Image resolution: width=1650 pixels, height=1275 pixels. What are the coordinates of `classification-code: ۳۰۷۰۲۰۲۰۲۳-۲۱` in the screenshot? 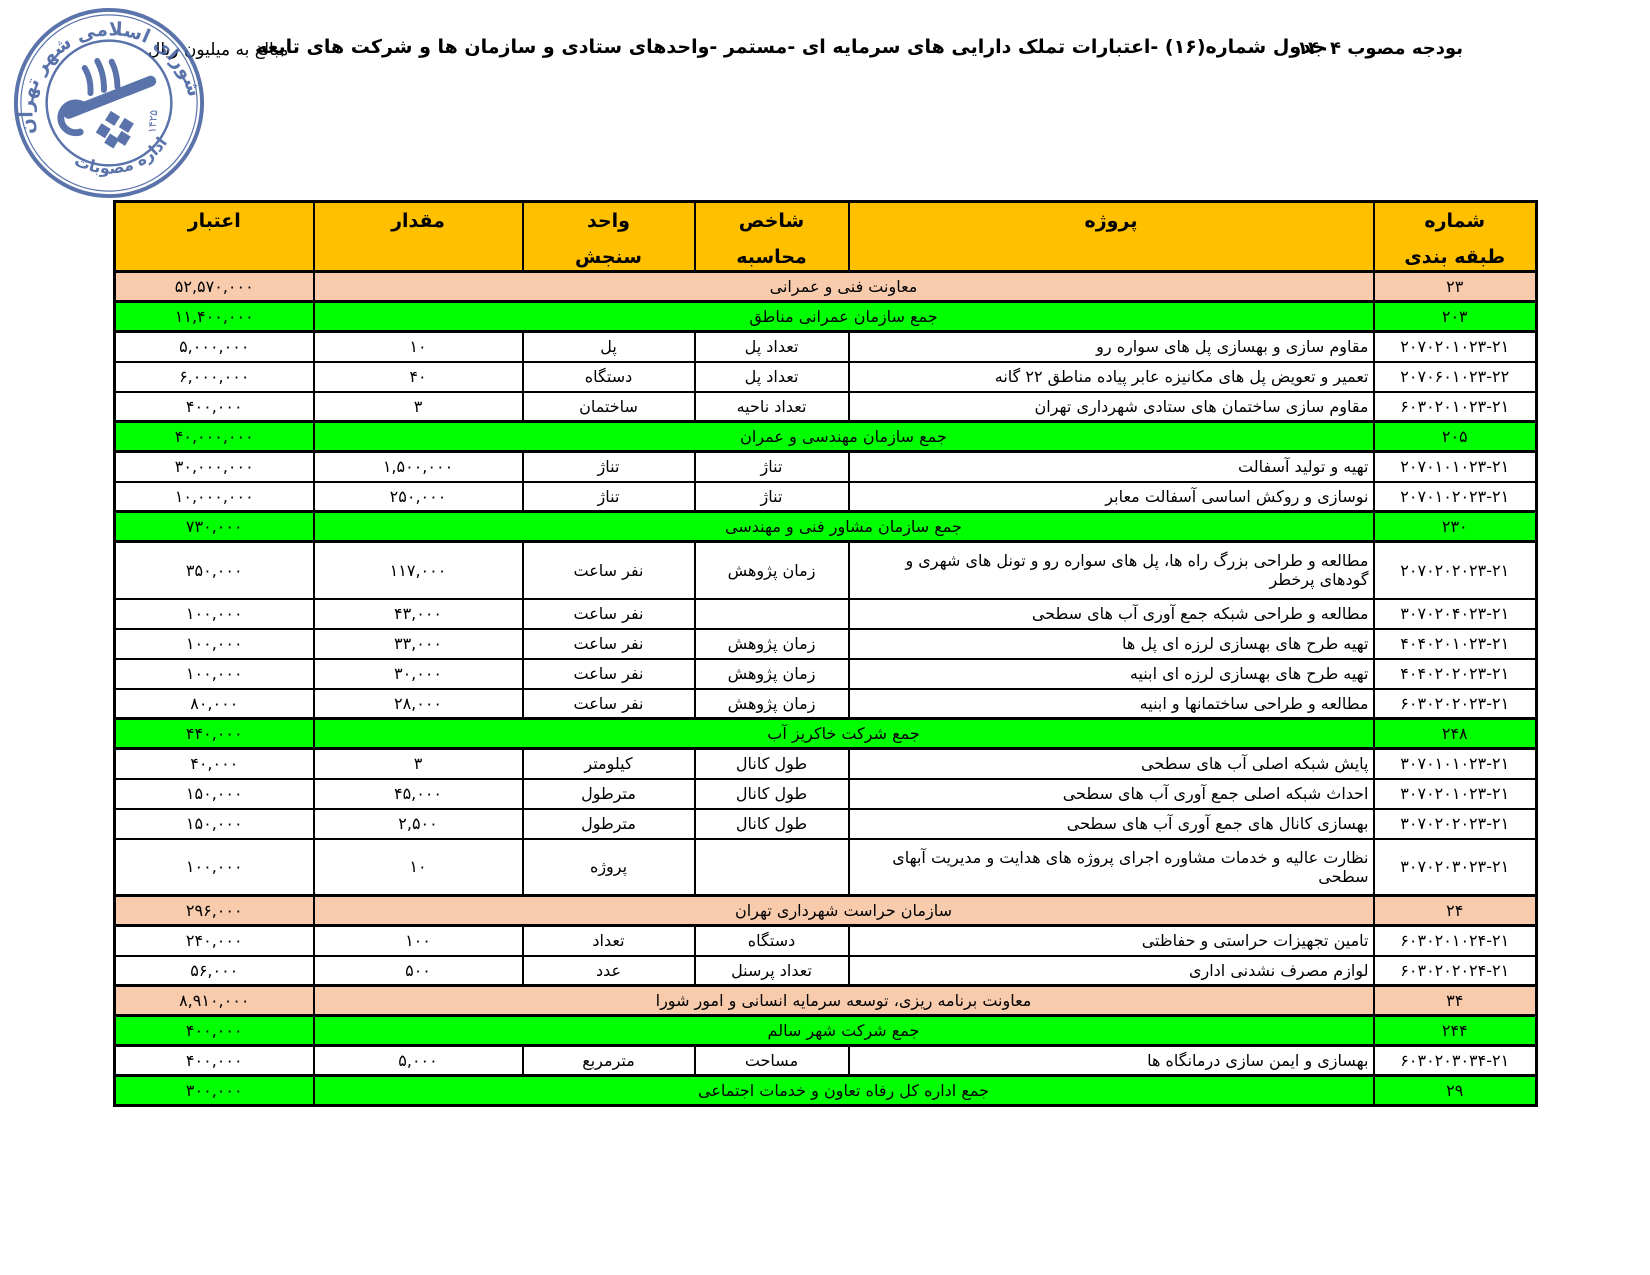 It's located at (1455, 823).